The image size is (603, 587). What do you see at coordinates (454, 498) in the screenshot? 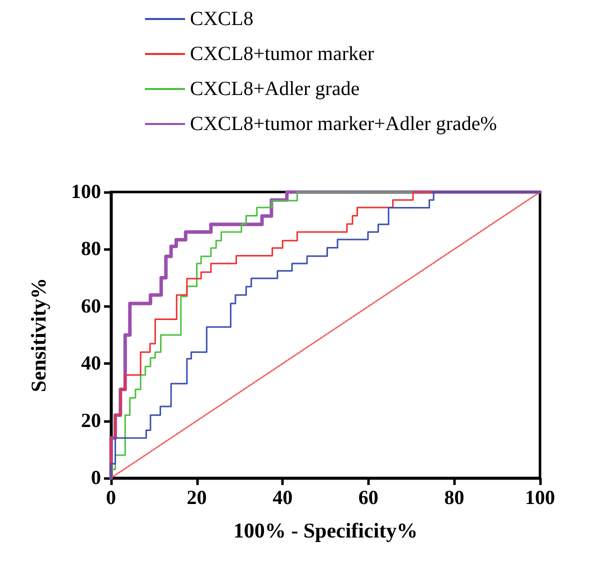
I see `x-tick-label: 80` at bounding box center [454, 498].